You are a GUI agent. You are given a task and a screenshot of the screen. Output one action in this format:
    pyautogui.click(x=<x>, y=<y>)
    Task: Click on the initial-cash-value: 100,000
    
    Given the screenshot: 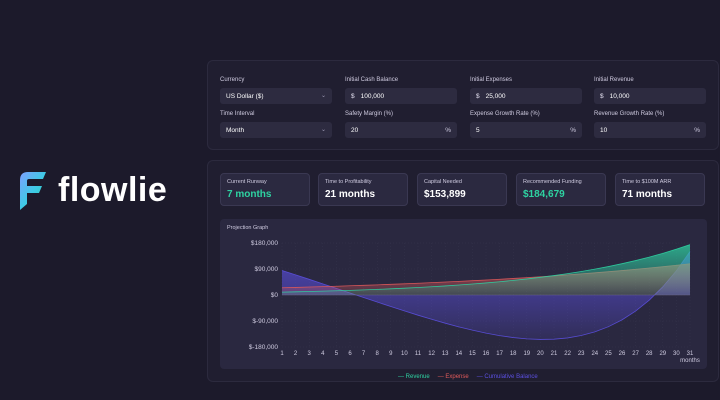 What is the action you would take?
    pyautogui.click(x=372, y=96)
    